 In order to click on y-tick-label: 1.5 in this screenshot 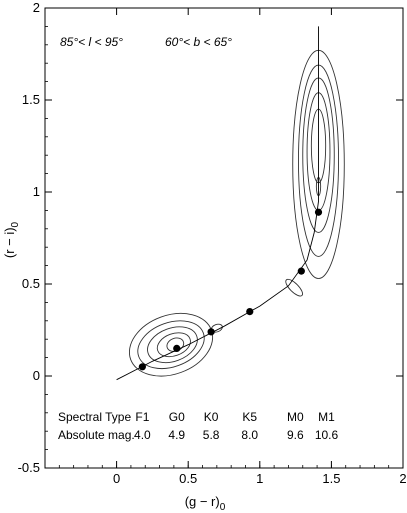, I will do `click(31, 99)`.